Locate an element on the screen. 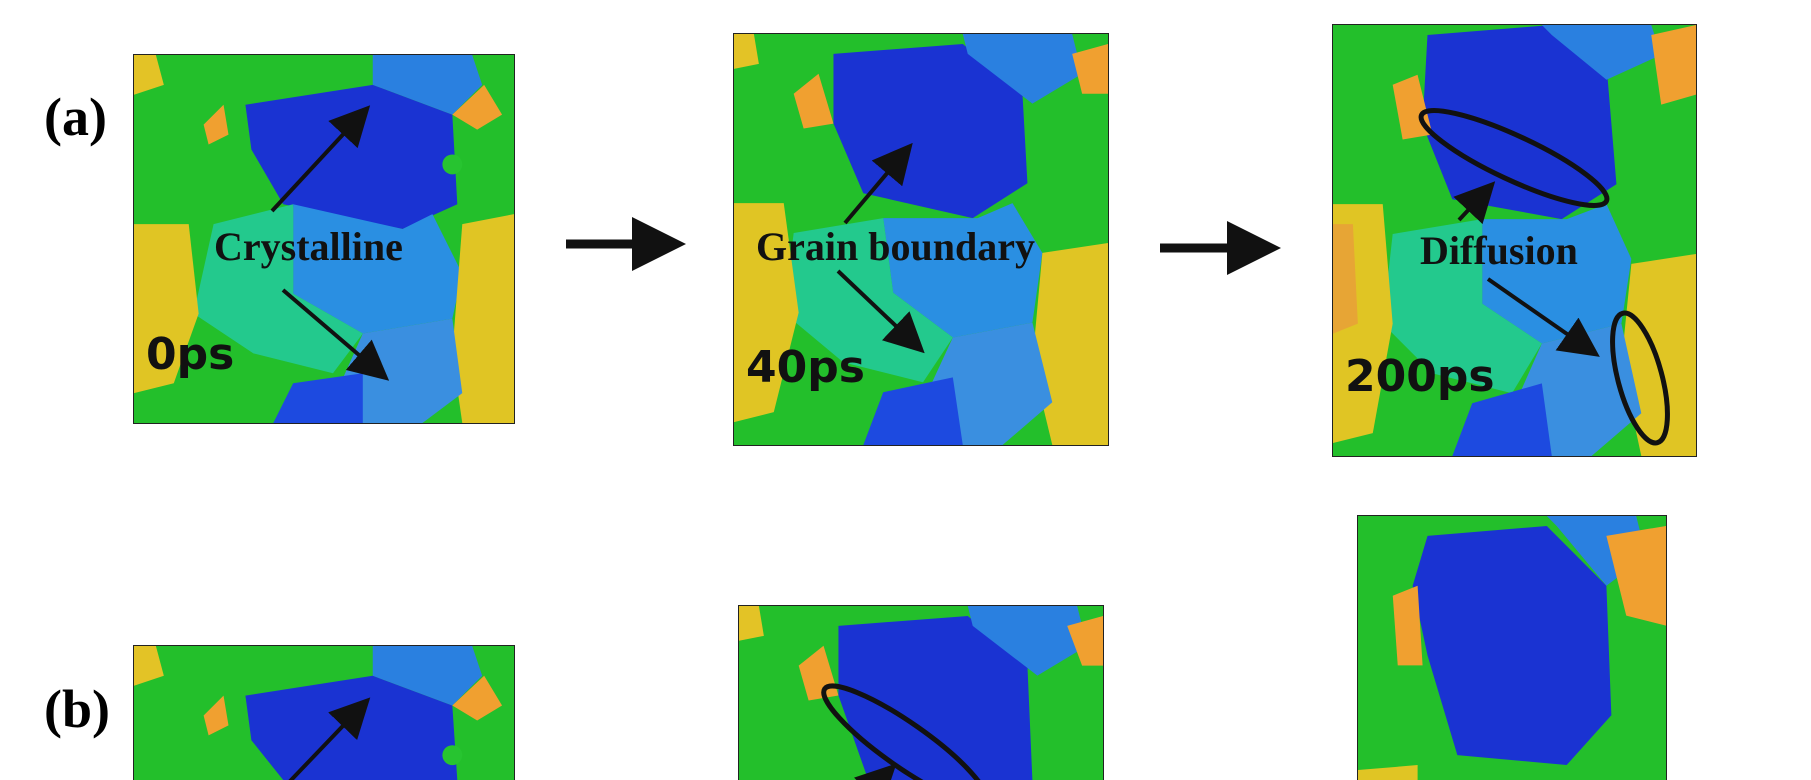 Image resolution: width=1811 pixels, height=780 pixels. simulation-frame-40ps: 40ps is located at coordinates (921, 239).